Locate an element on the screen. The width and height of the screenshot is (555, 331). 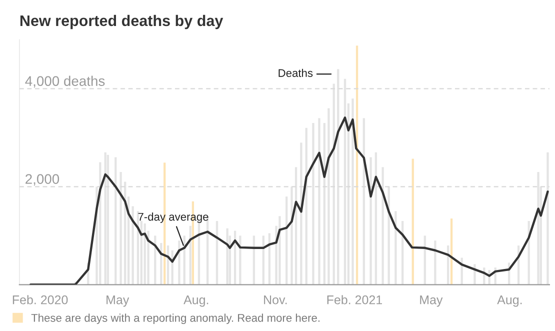
annotation: Deaths is located at coordinates (295, 72).